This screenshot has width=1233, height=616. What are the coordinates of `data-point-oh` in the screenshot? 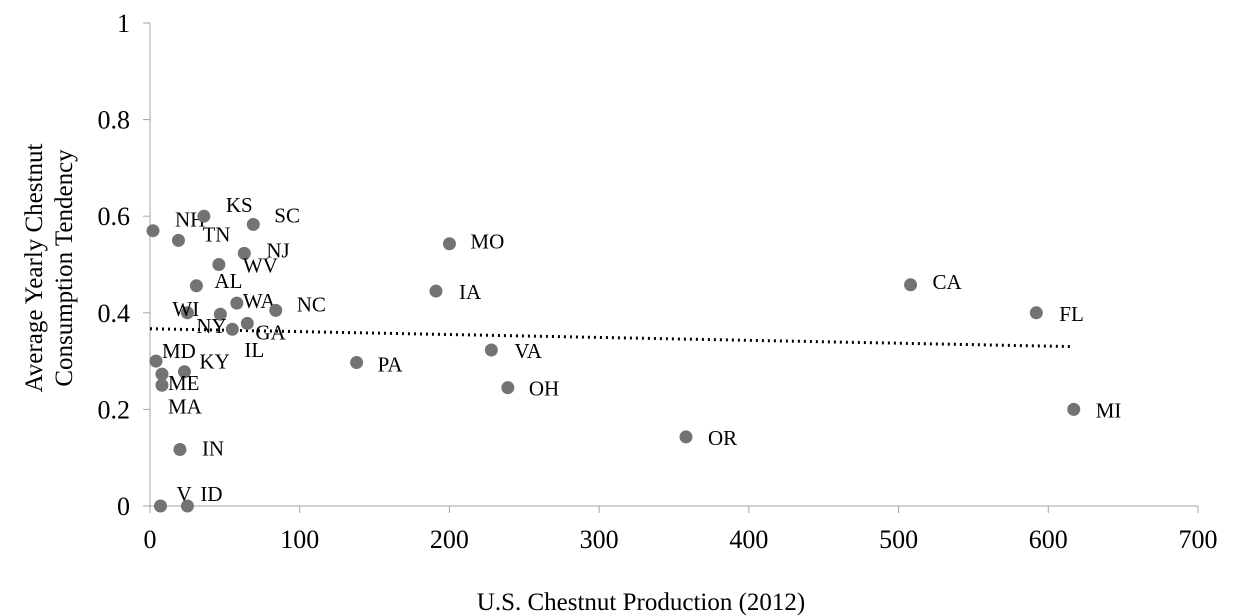 It's located at (508, 388).